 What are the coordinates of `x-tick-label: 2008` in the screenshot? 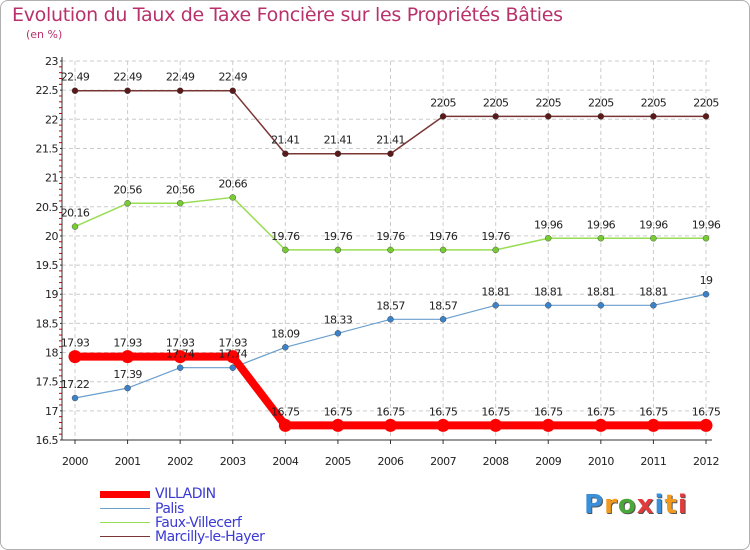 It's located at (496, 461).